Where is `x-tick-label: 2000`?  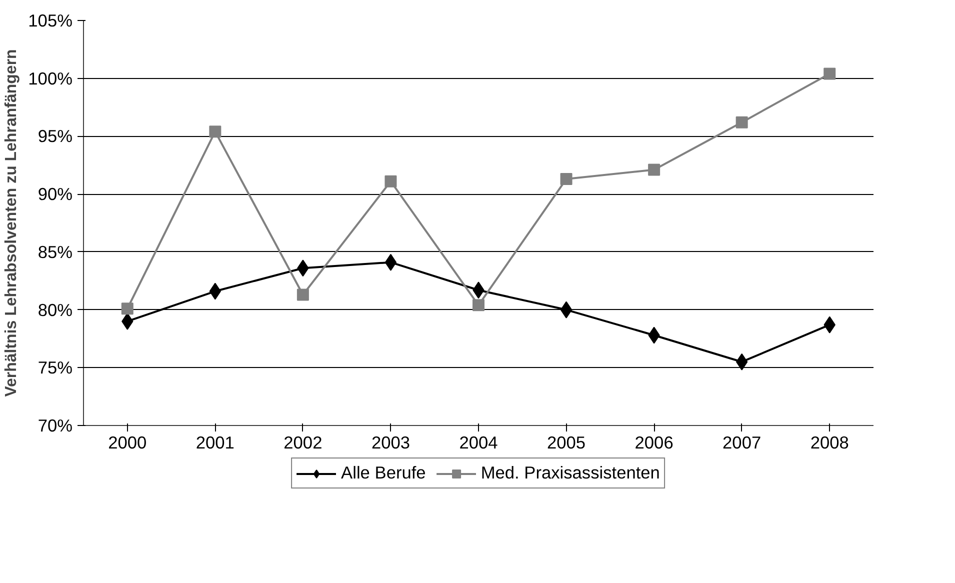 x-tick-label: 2000 is located at coordinates (127, 442).